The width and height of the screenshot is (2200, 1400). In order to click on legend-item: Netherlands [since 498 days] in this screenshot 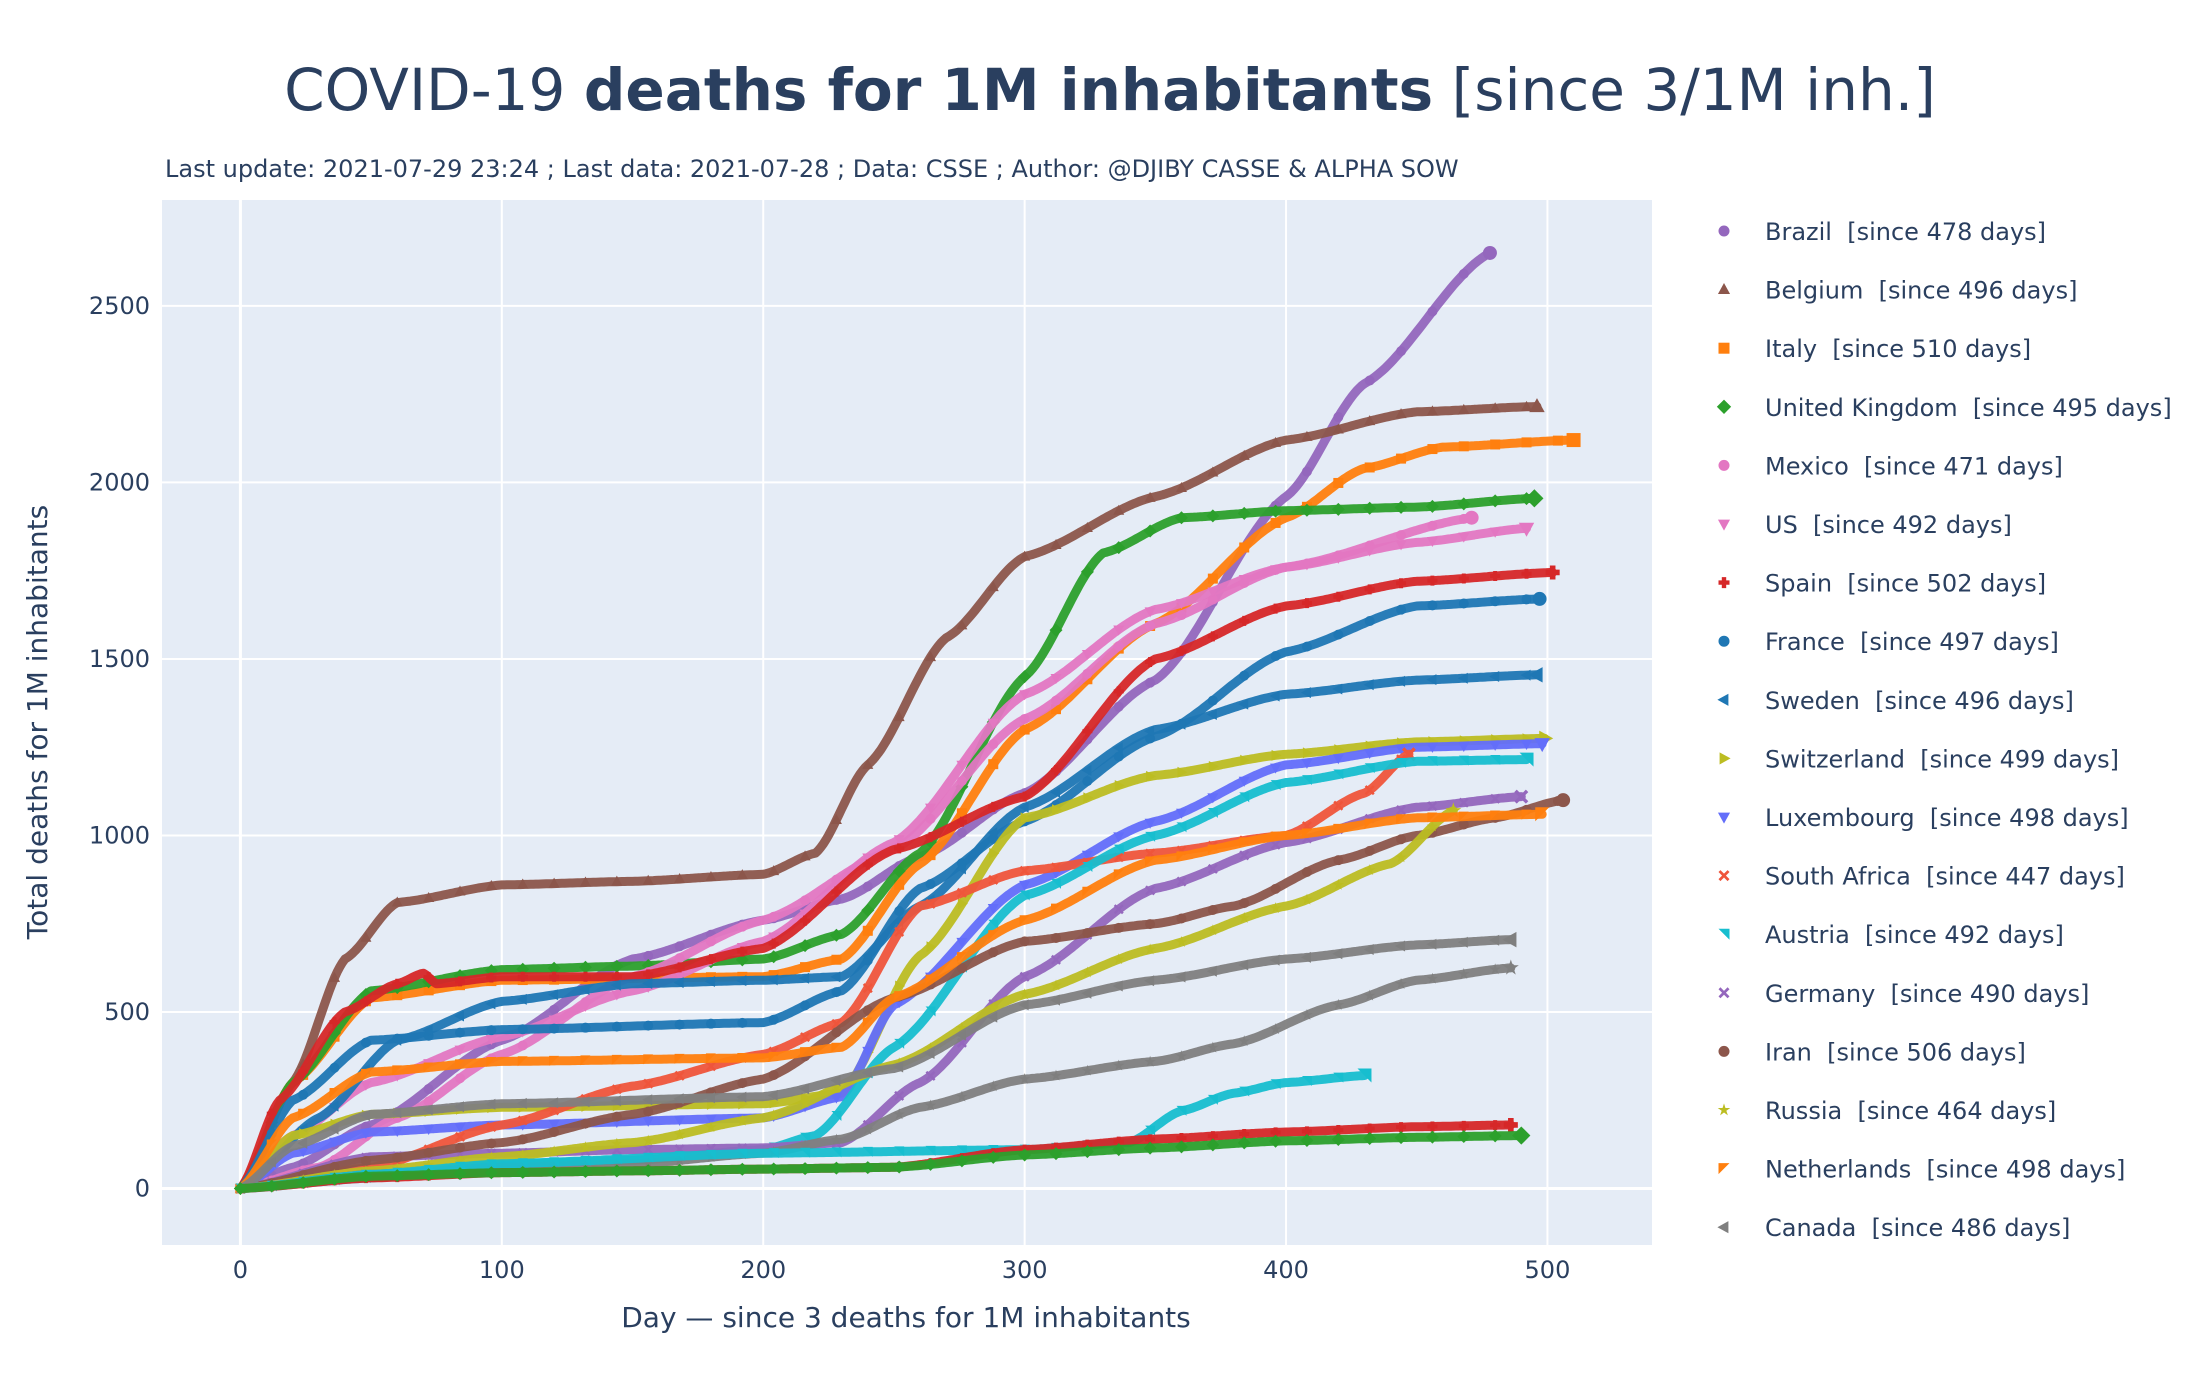, I will do `click(1922, 1170)`.